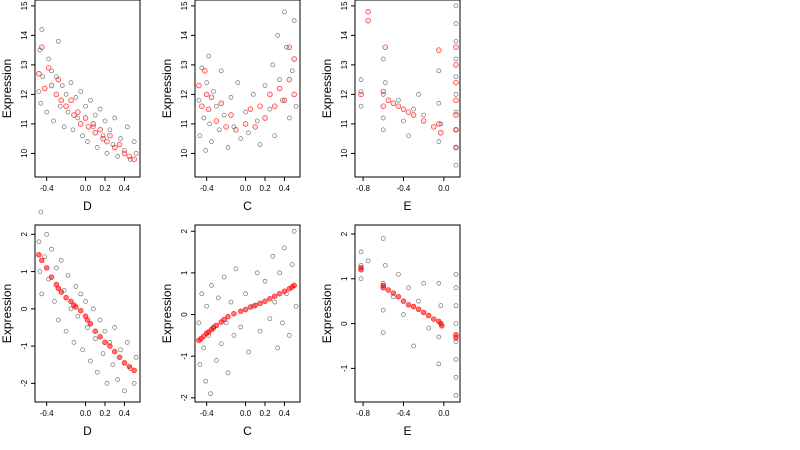 Image resolution: width=800 pixels, height=450 pixels. Describe the element at coordinates (344, 93) in the screenshot. I see `y-tick-label: 12` at that location.